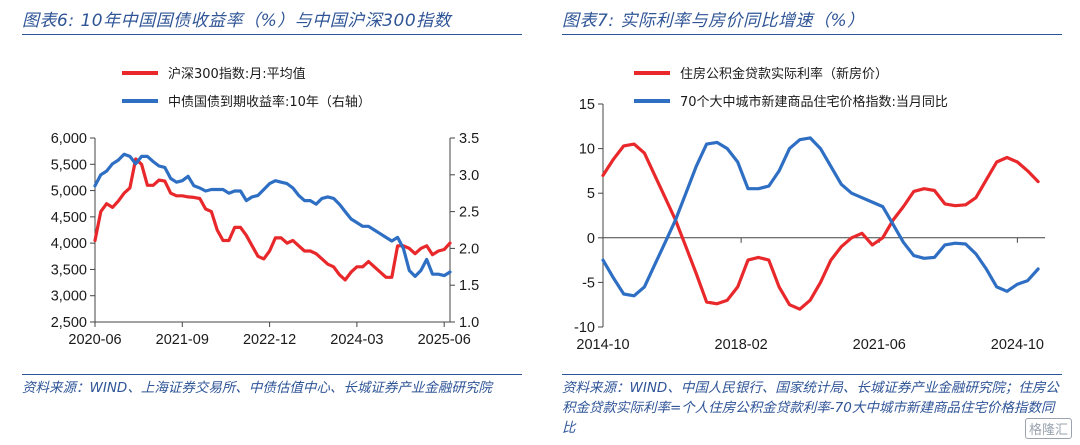 This screenshot has width=1080, height=445. Describe the element at coordinates (469, 323) in the screenshot. I see `y2-tick-label: 1.0` at that location.